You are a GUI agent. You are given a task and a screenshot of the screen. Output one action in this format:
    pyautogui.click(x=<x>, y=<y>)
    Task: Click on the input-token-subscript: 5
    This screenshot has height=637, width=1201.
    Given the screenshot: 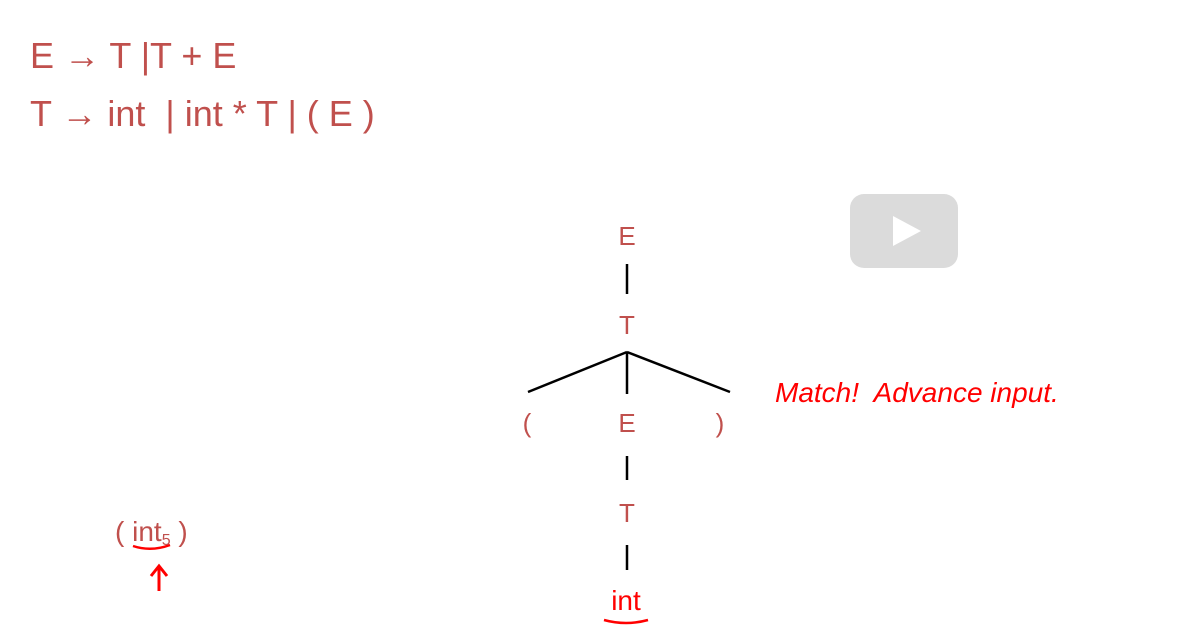 What is the action you would take?
    pyautogui.click(x=166, y=540)
    